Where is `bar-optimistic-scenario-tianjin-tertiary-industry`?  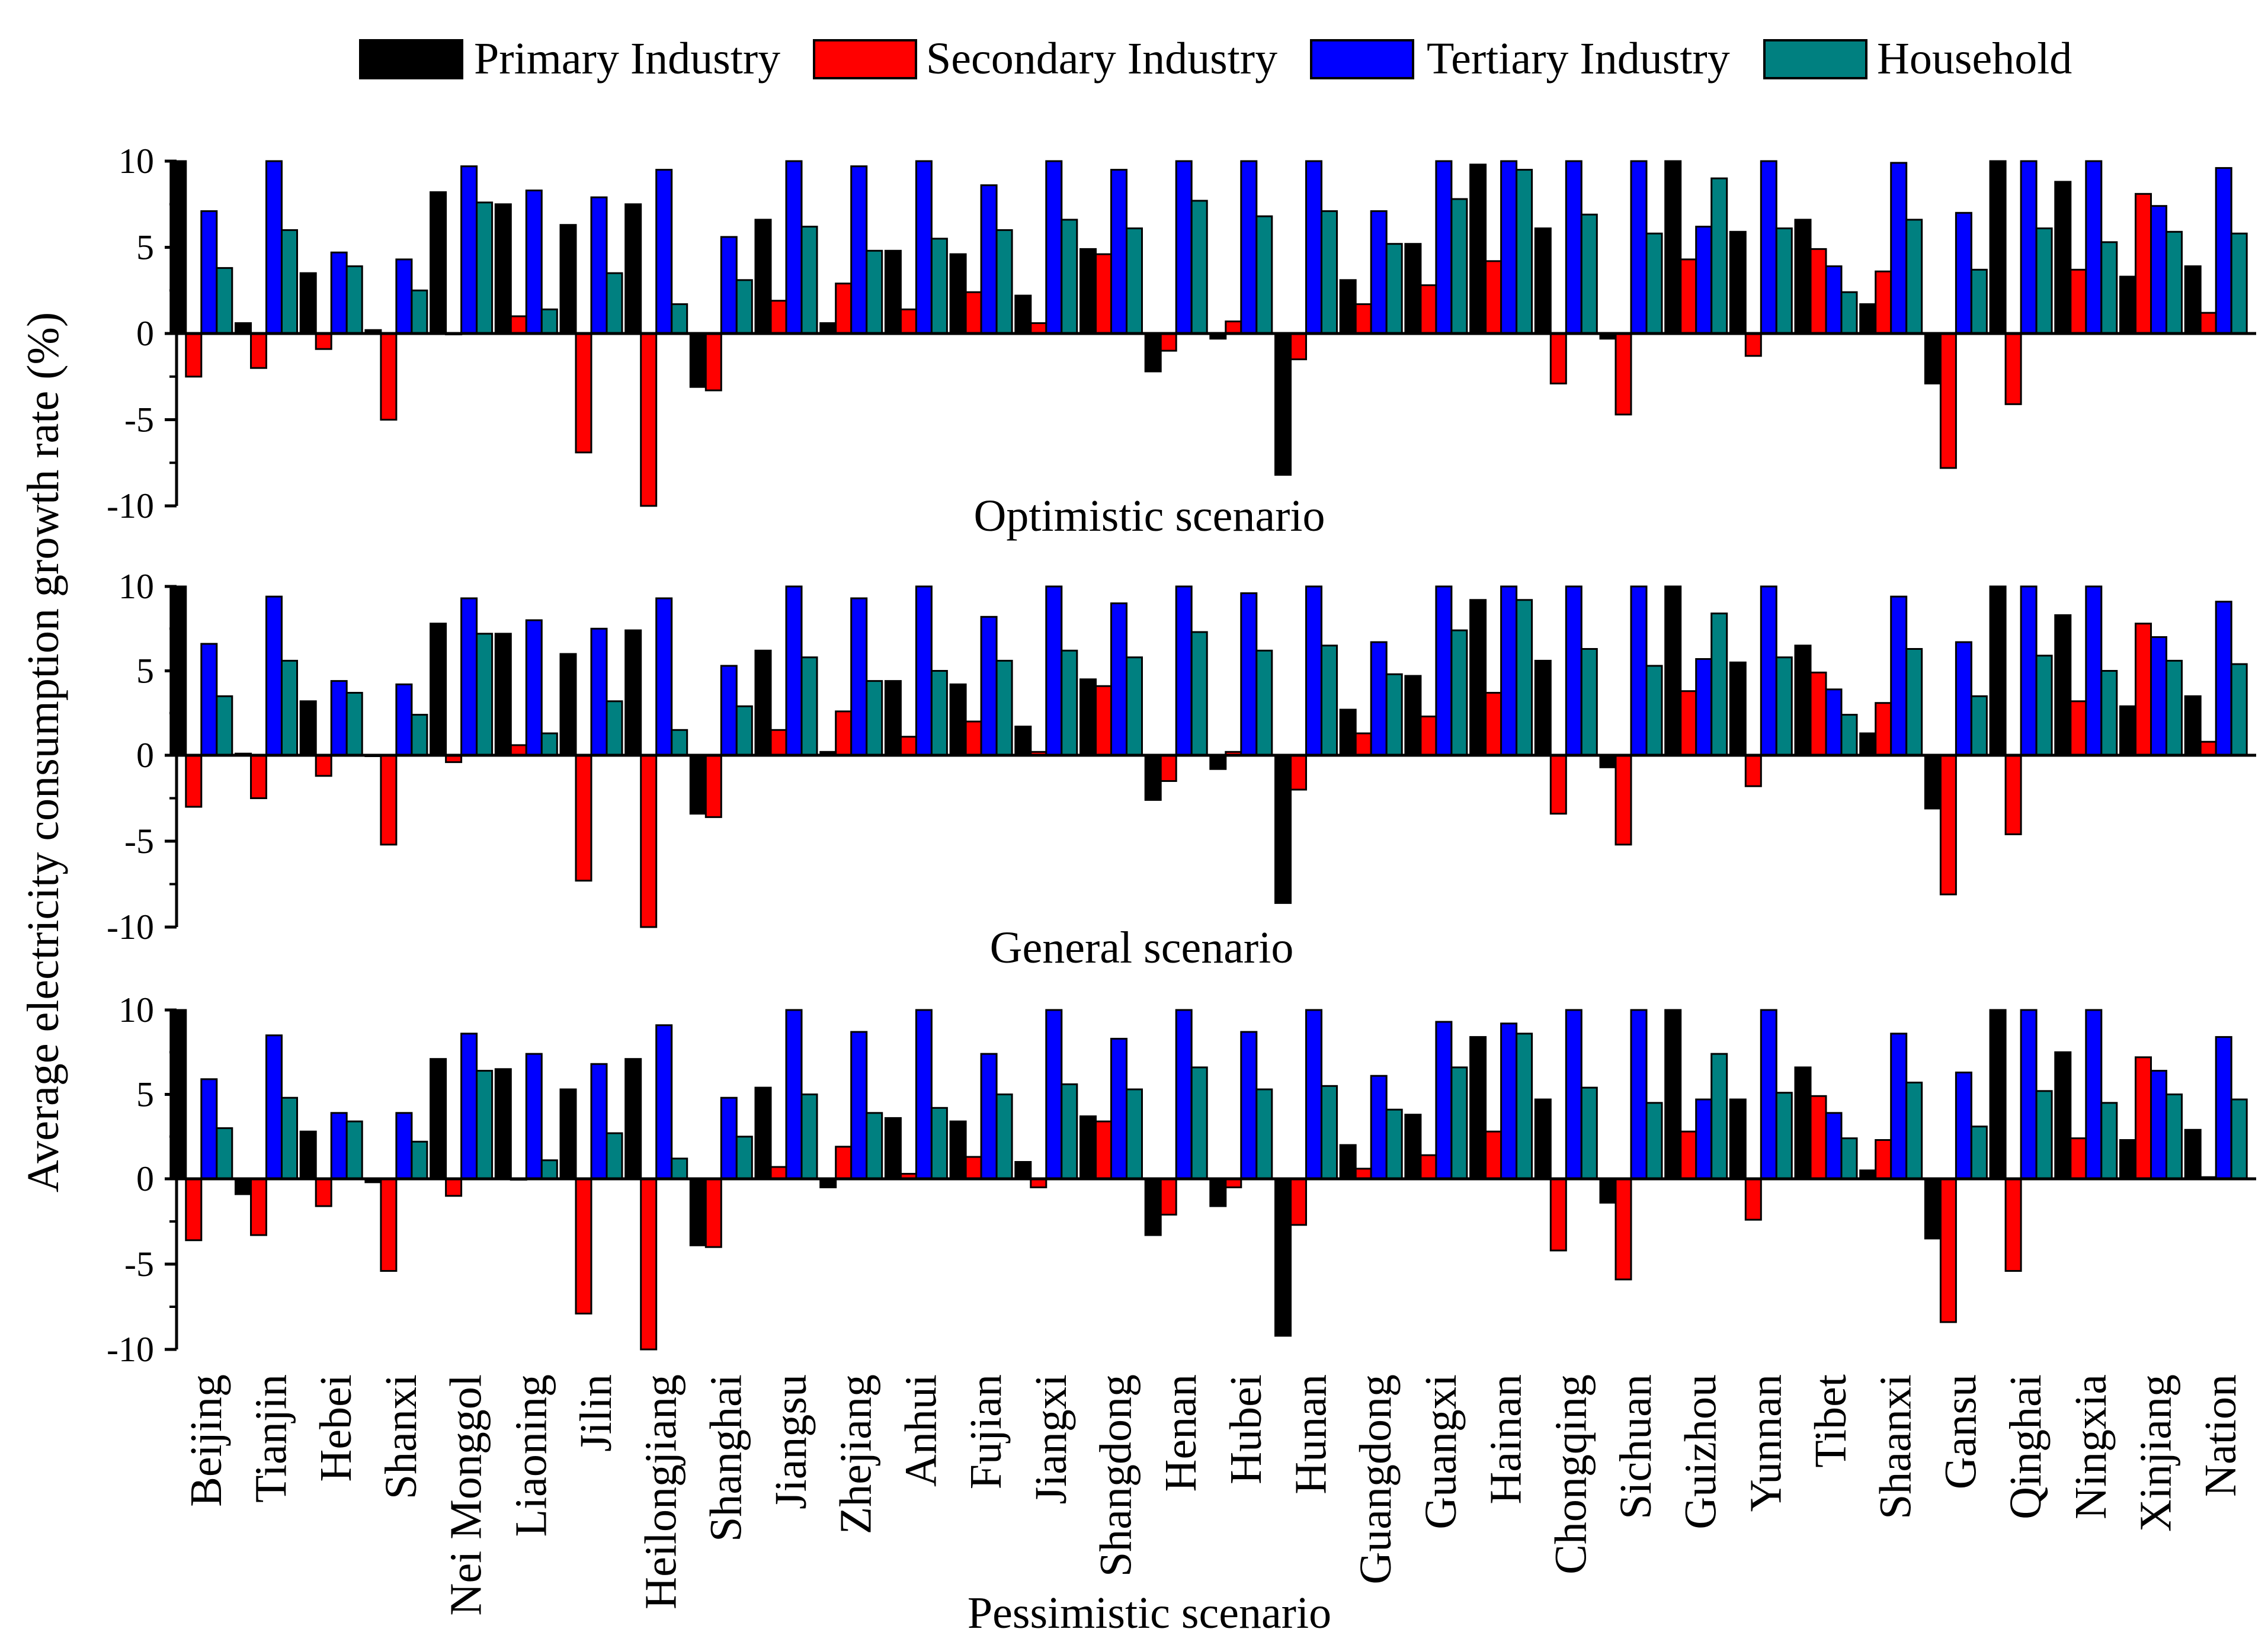
bar-optimistic-scenario-tianjin-tertiary-industry is located at coordinates (274, 248).